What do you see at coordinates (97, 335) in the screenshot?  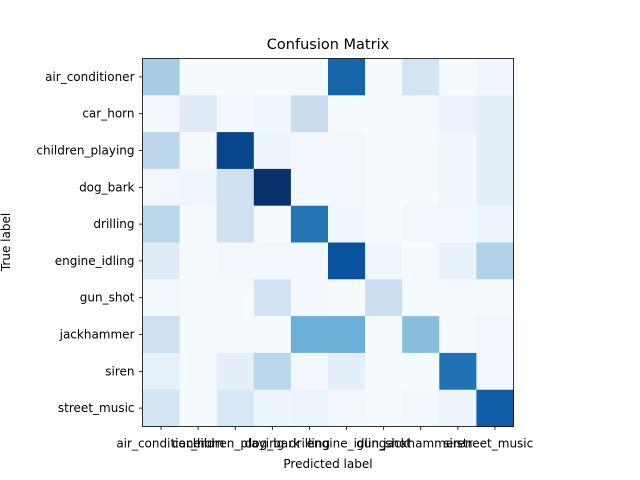 I see `y-tick-label: jackhammer` at bounding box center [97, 335].